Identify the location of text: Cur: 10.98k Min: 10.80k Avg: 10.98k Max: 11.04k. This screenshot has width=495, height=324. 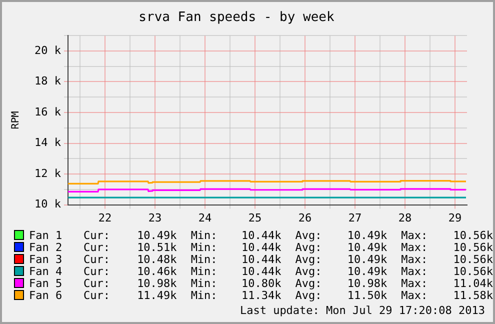
(288, 283).